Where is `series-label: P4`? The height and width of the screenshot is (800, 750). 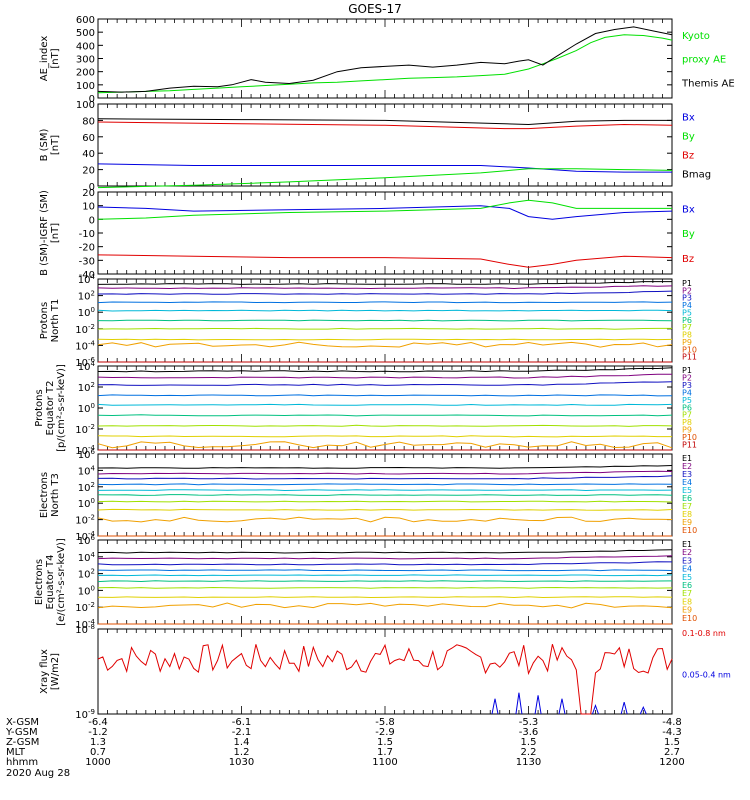
series-label: P4 is located at coordinates (687, 305).